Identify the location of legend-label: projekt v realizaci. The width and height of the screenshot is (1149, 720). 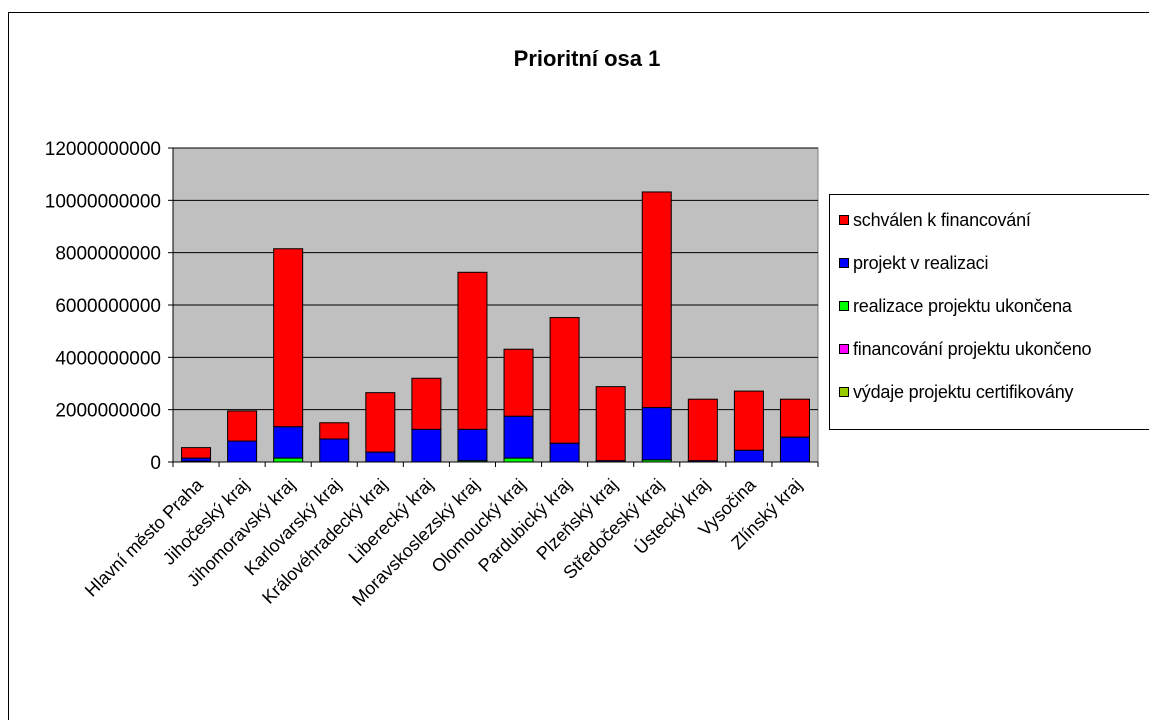
(921, 262).